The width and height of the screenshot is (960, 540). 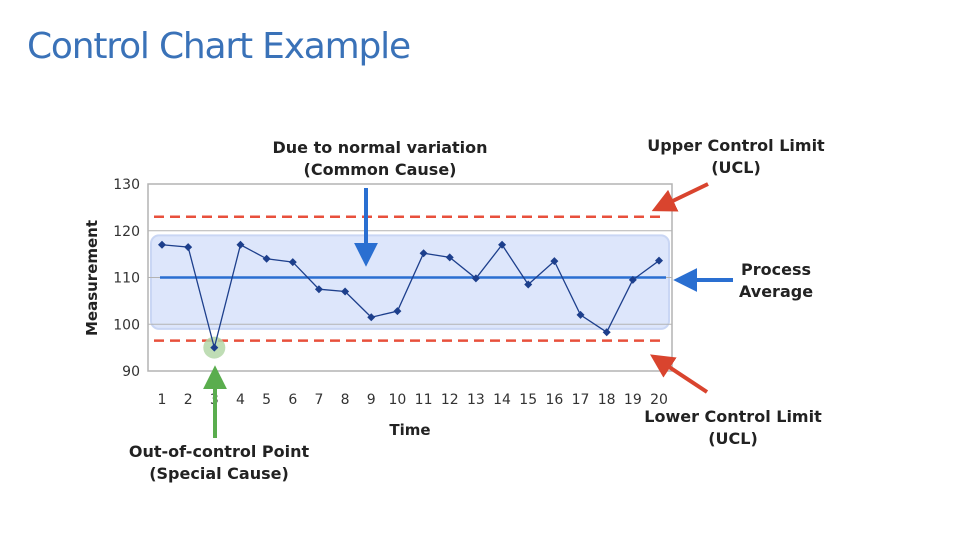 I want to click on x-tick-5: 5, so click(x=266, y=400).